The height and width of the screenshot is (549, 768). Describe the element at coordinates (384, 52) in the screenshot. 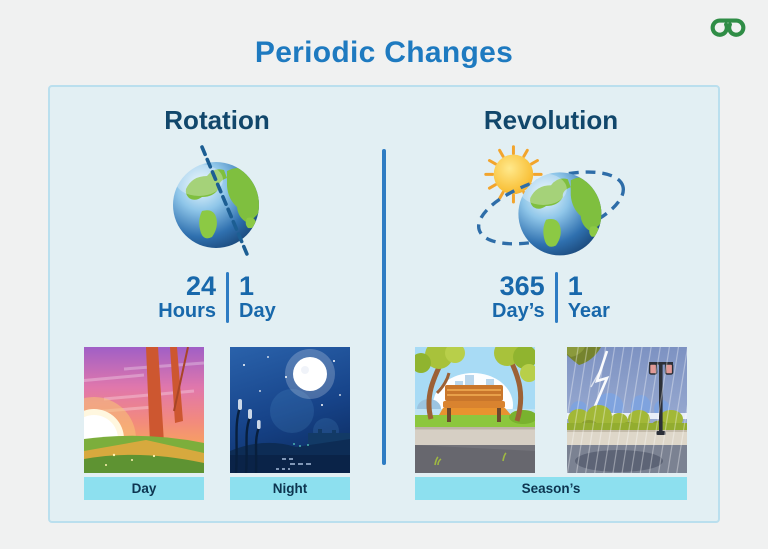

I see `page-title: Periodic Changes` at that location.